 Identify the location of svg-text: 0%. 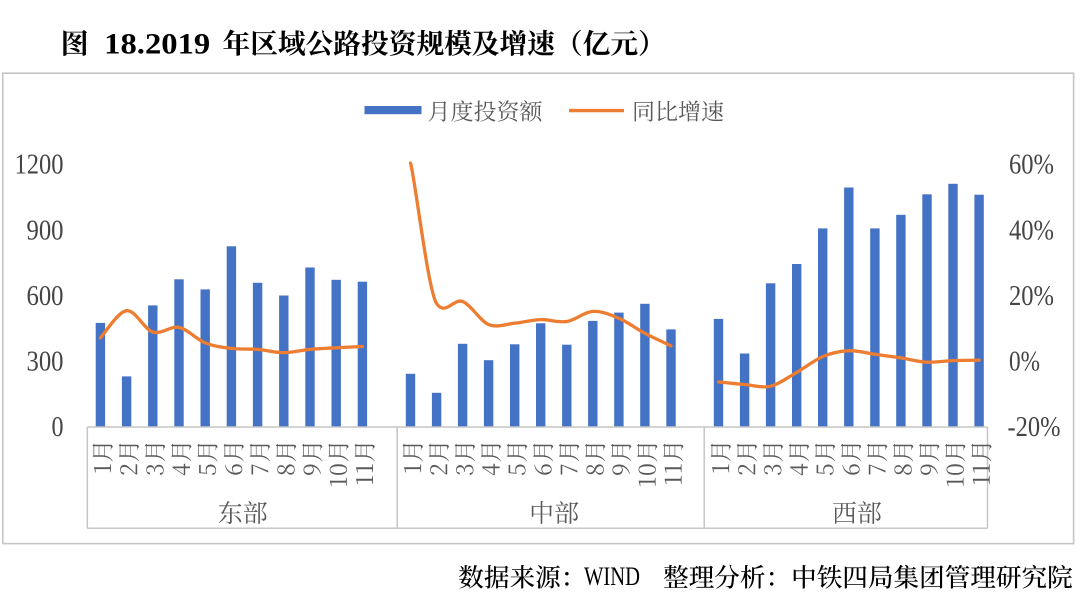
(1024, 362).